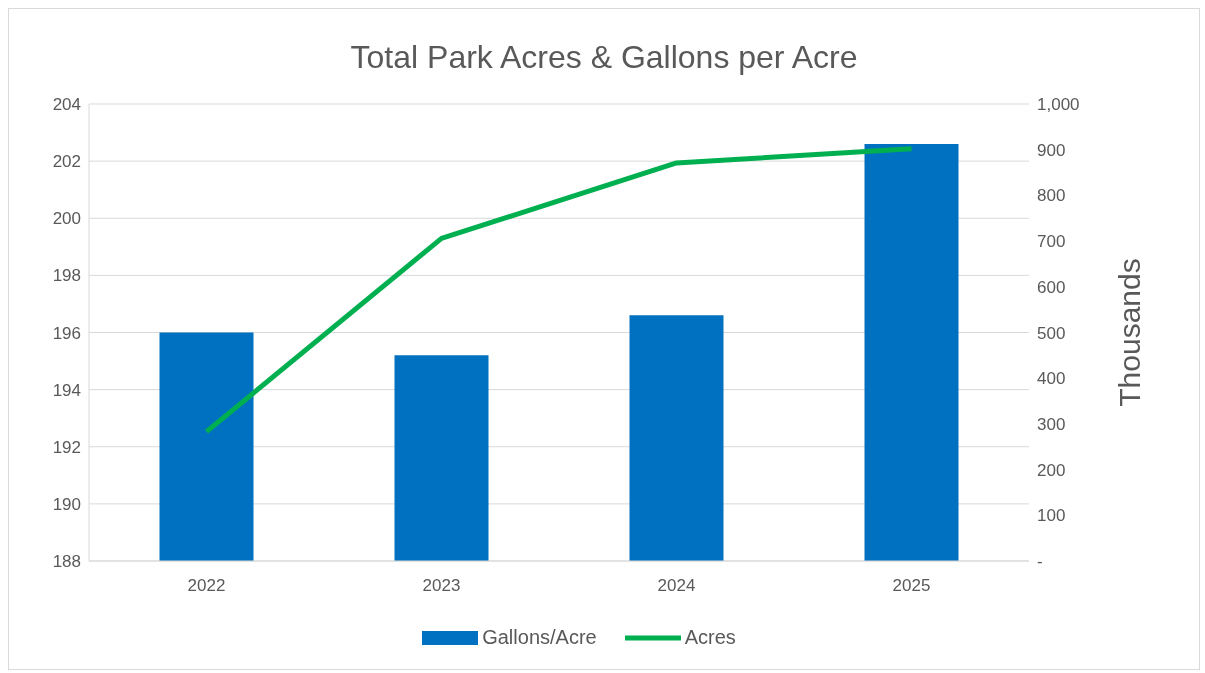 The width and height of the screenshot is (1205, 673). Describe the element at coordinates (1129, 332) in the screenshot. I see `y2-axis-title: Thousands` at that location.